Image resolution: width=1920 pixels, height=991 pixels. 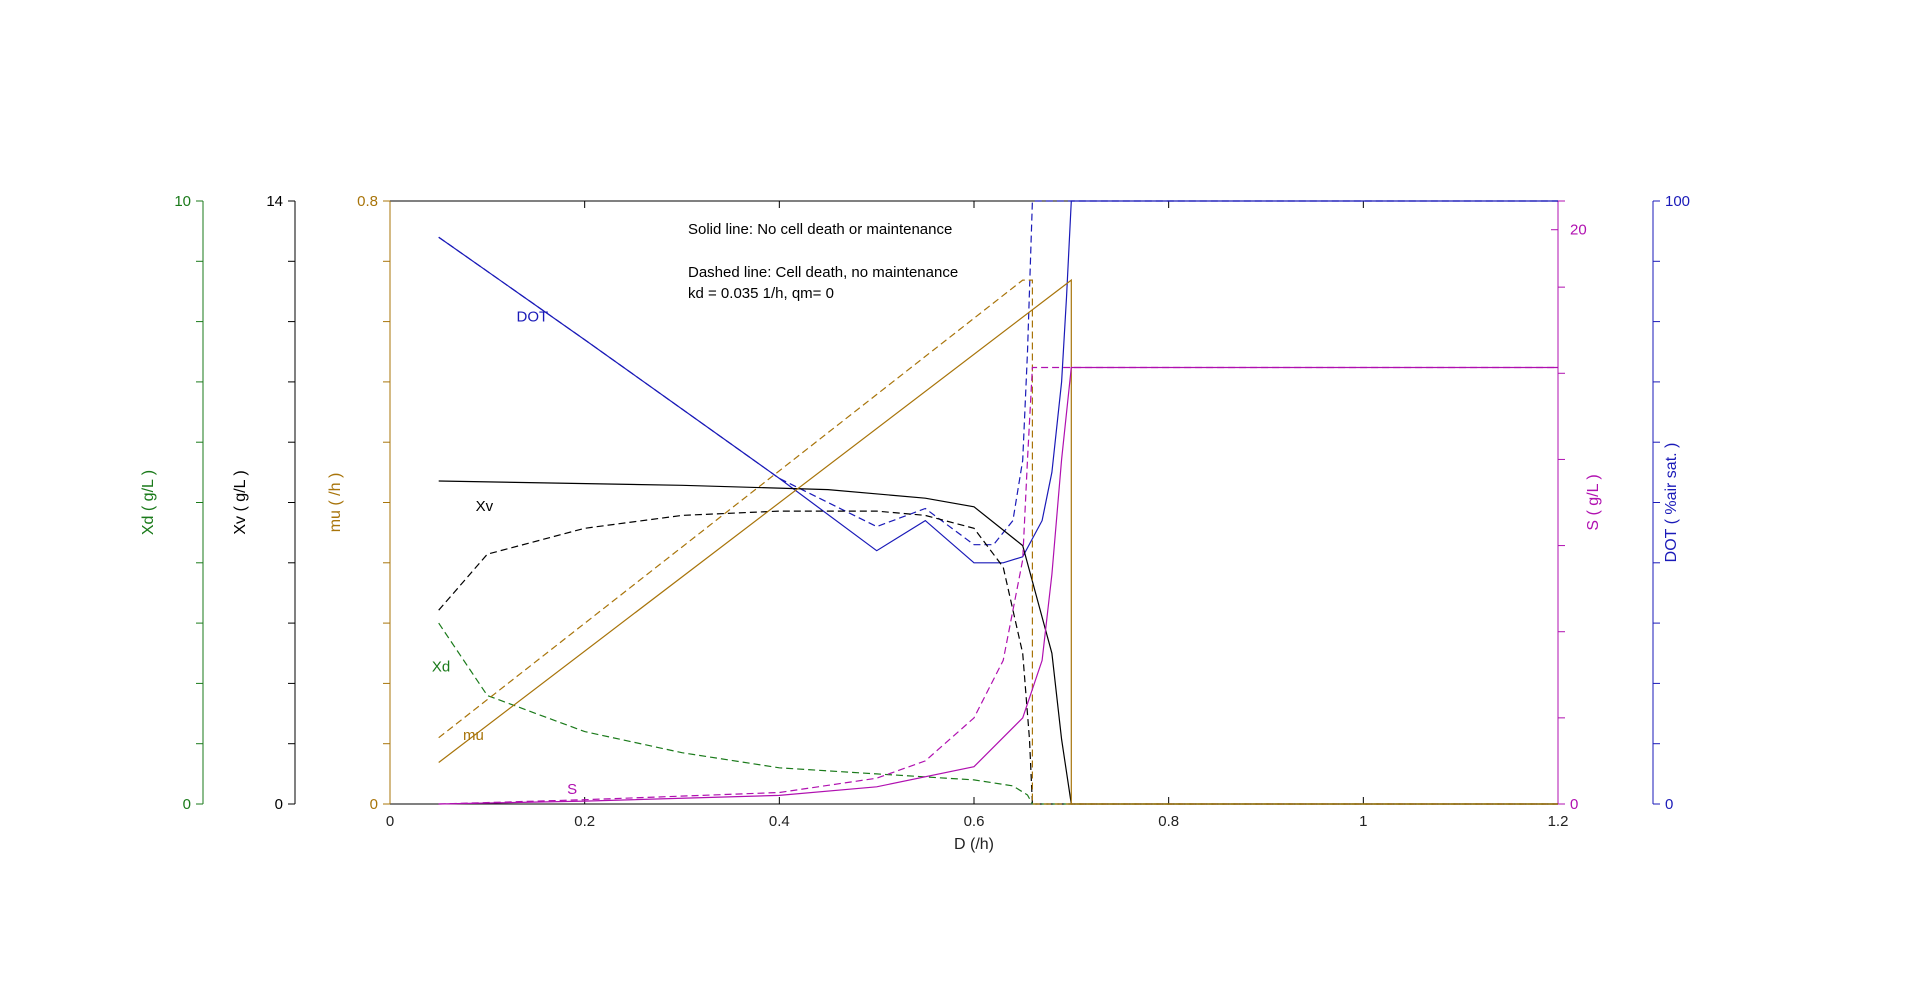 What do you see at coordinates (1363, 821) in the screenshot?
I see `x-tick-label: 1` at bounding box center [1363, 821].